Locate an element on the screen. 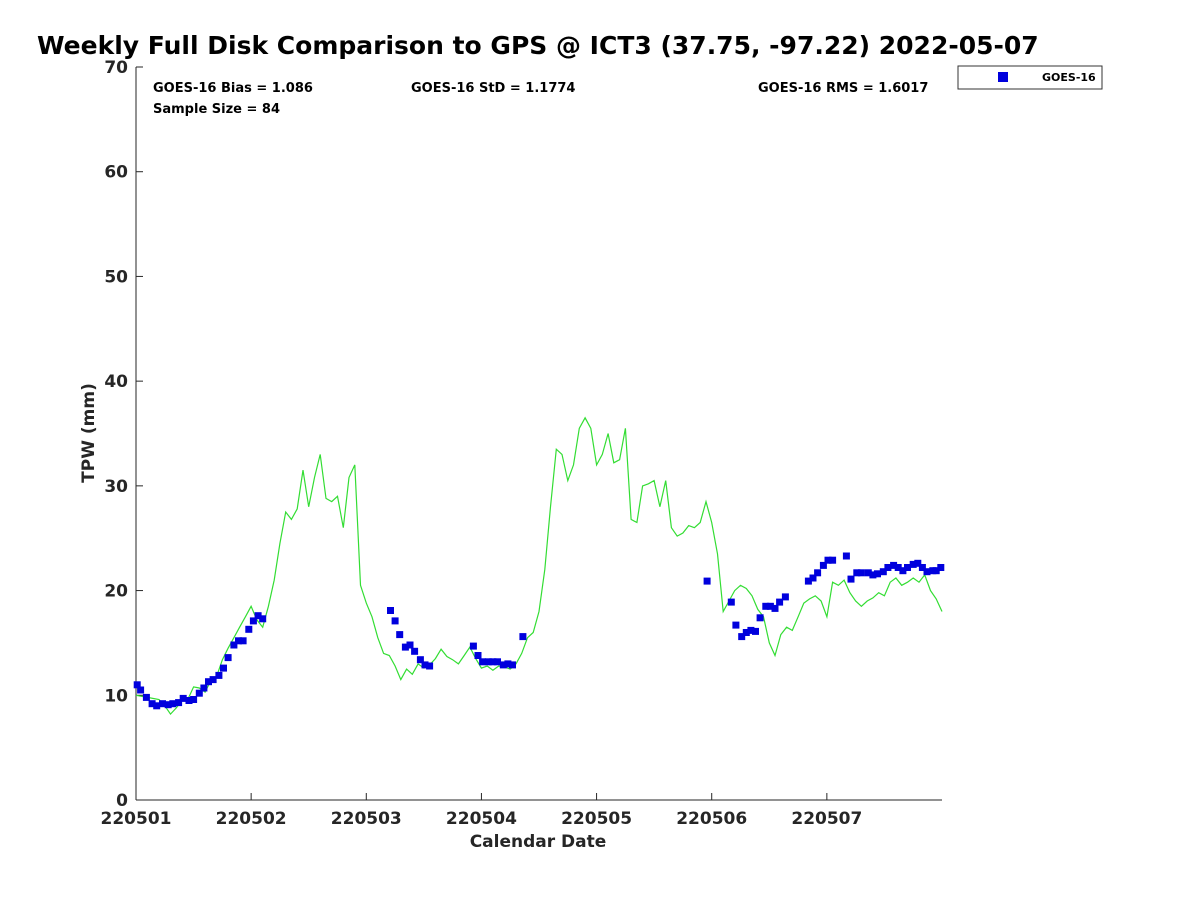 This screenshot has width=1200, height=900. x-tick-label: 220504 is located at coordinates (481, 819).